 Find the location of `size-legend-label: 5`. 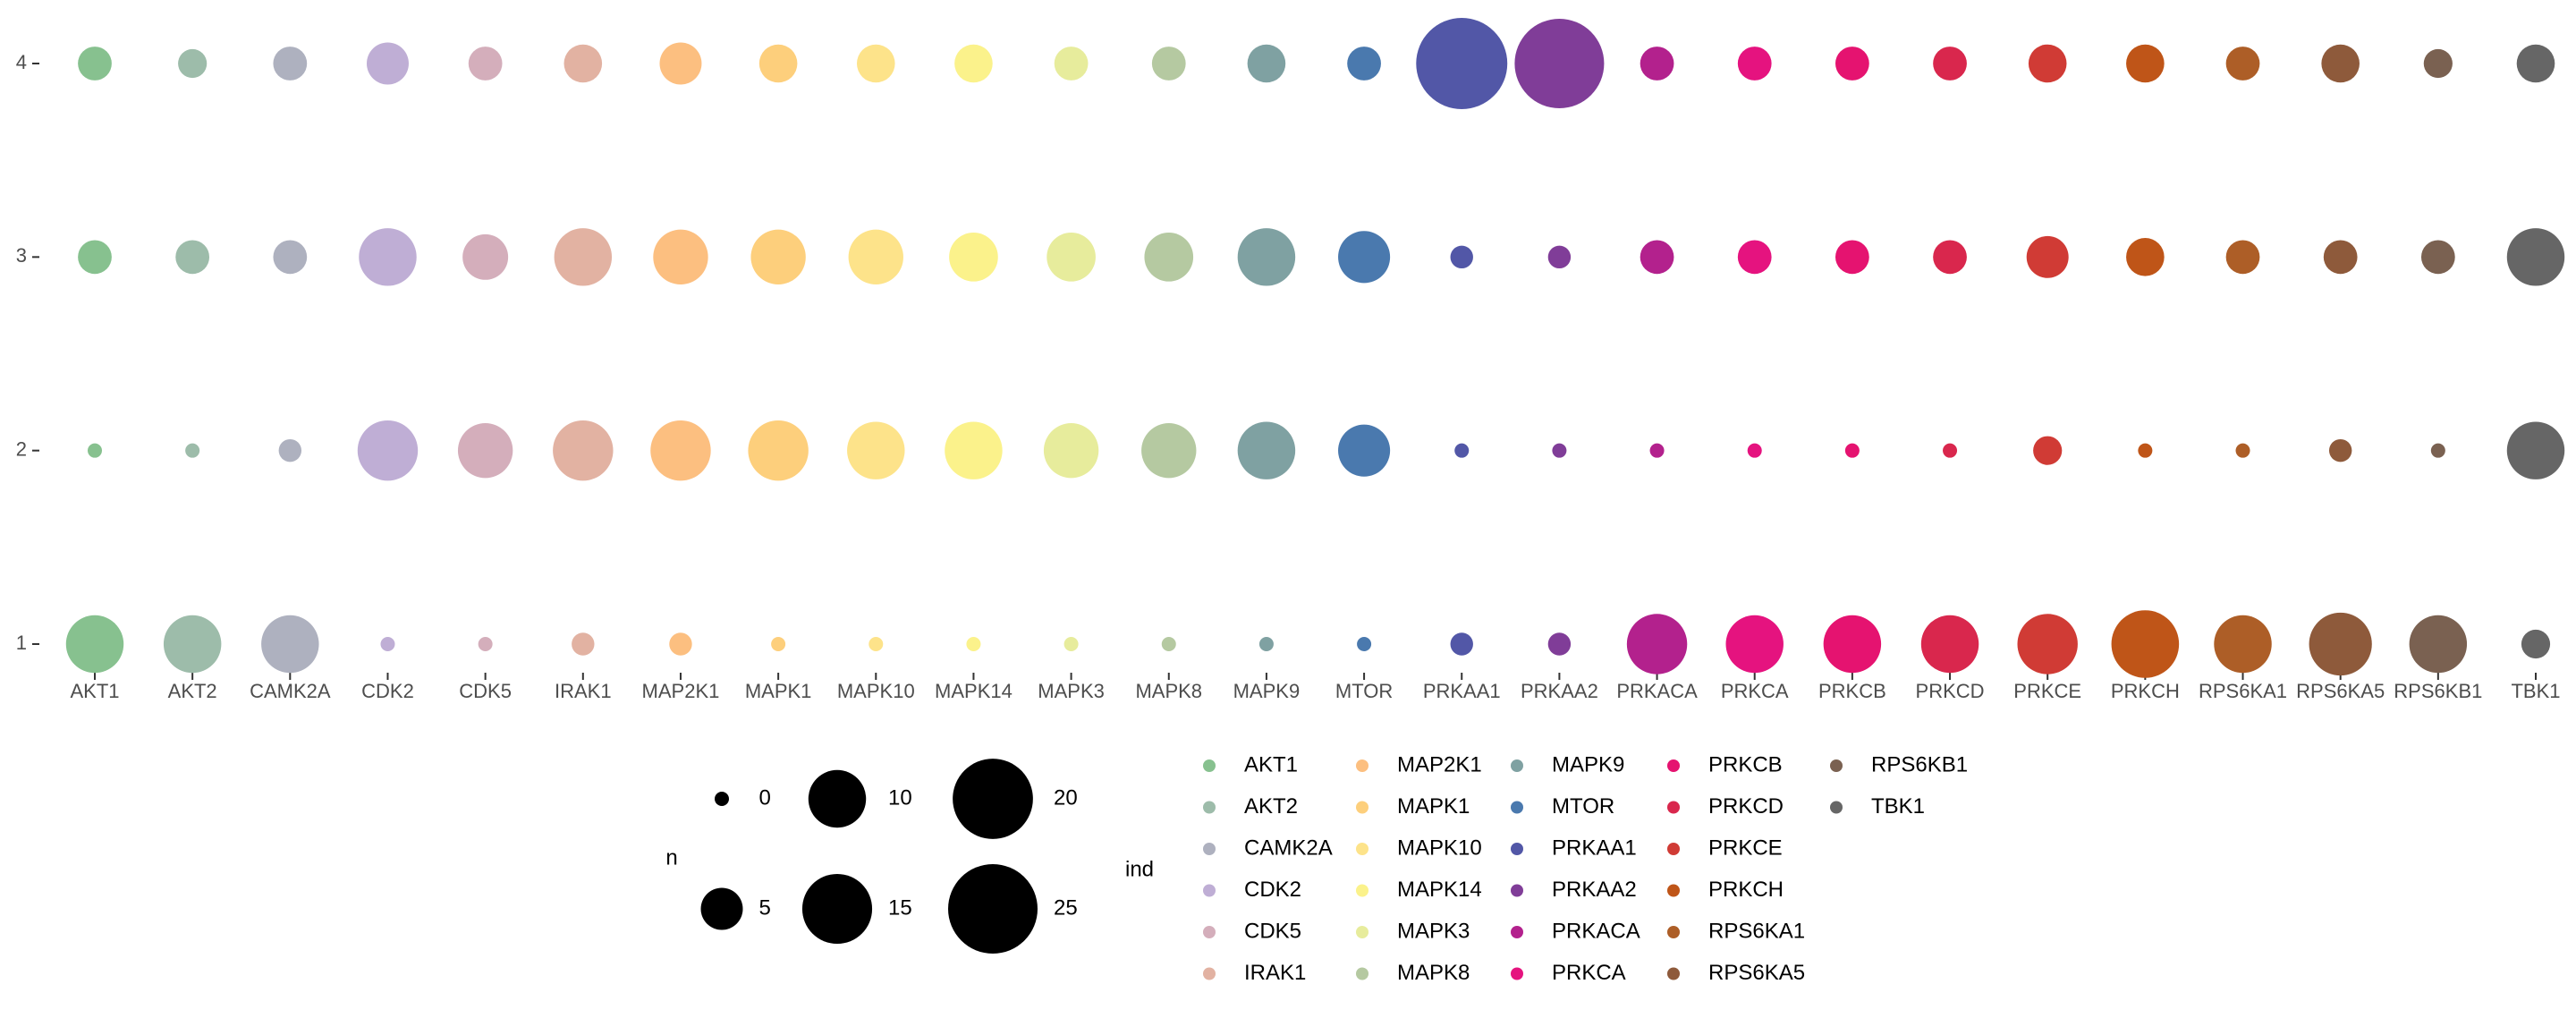

size-legend-label: 5 is located at coordinates (764, 907).